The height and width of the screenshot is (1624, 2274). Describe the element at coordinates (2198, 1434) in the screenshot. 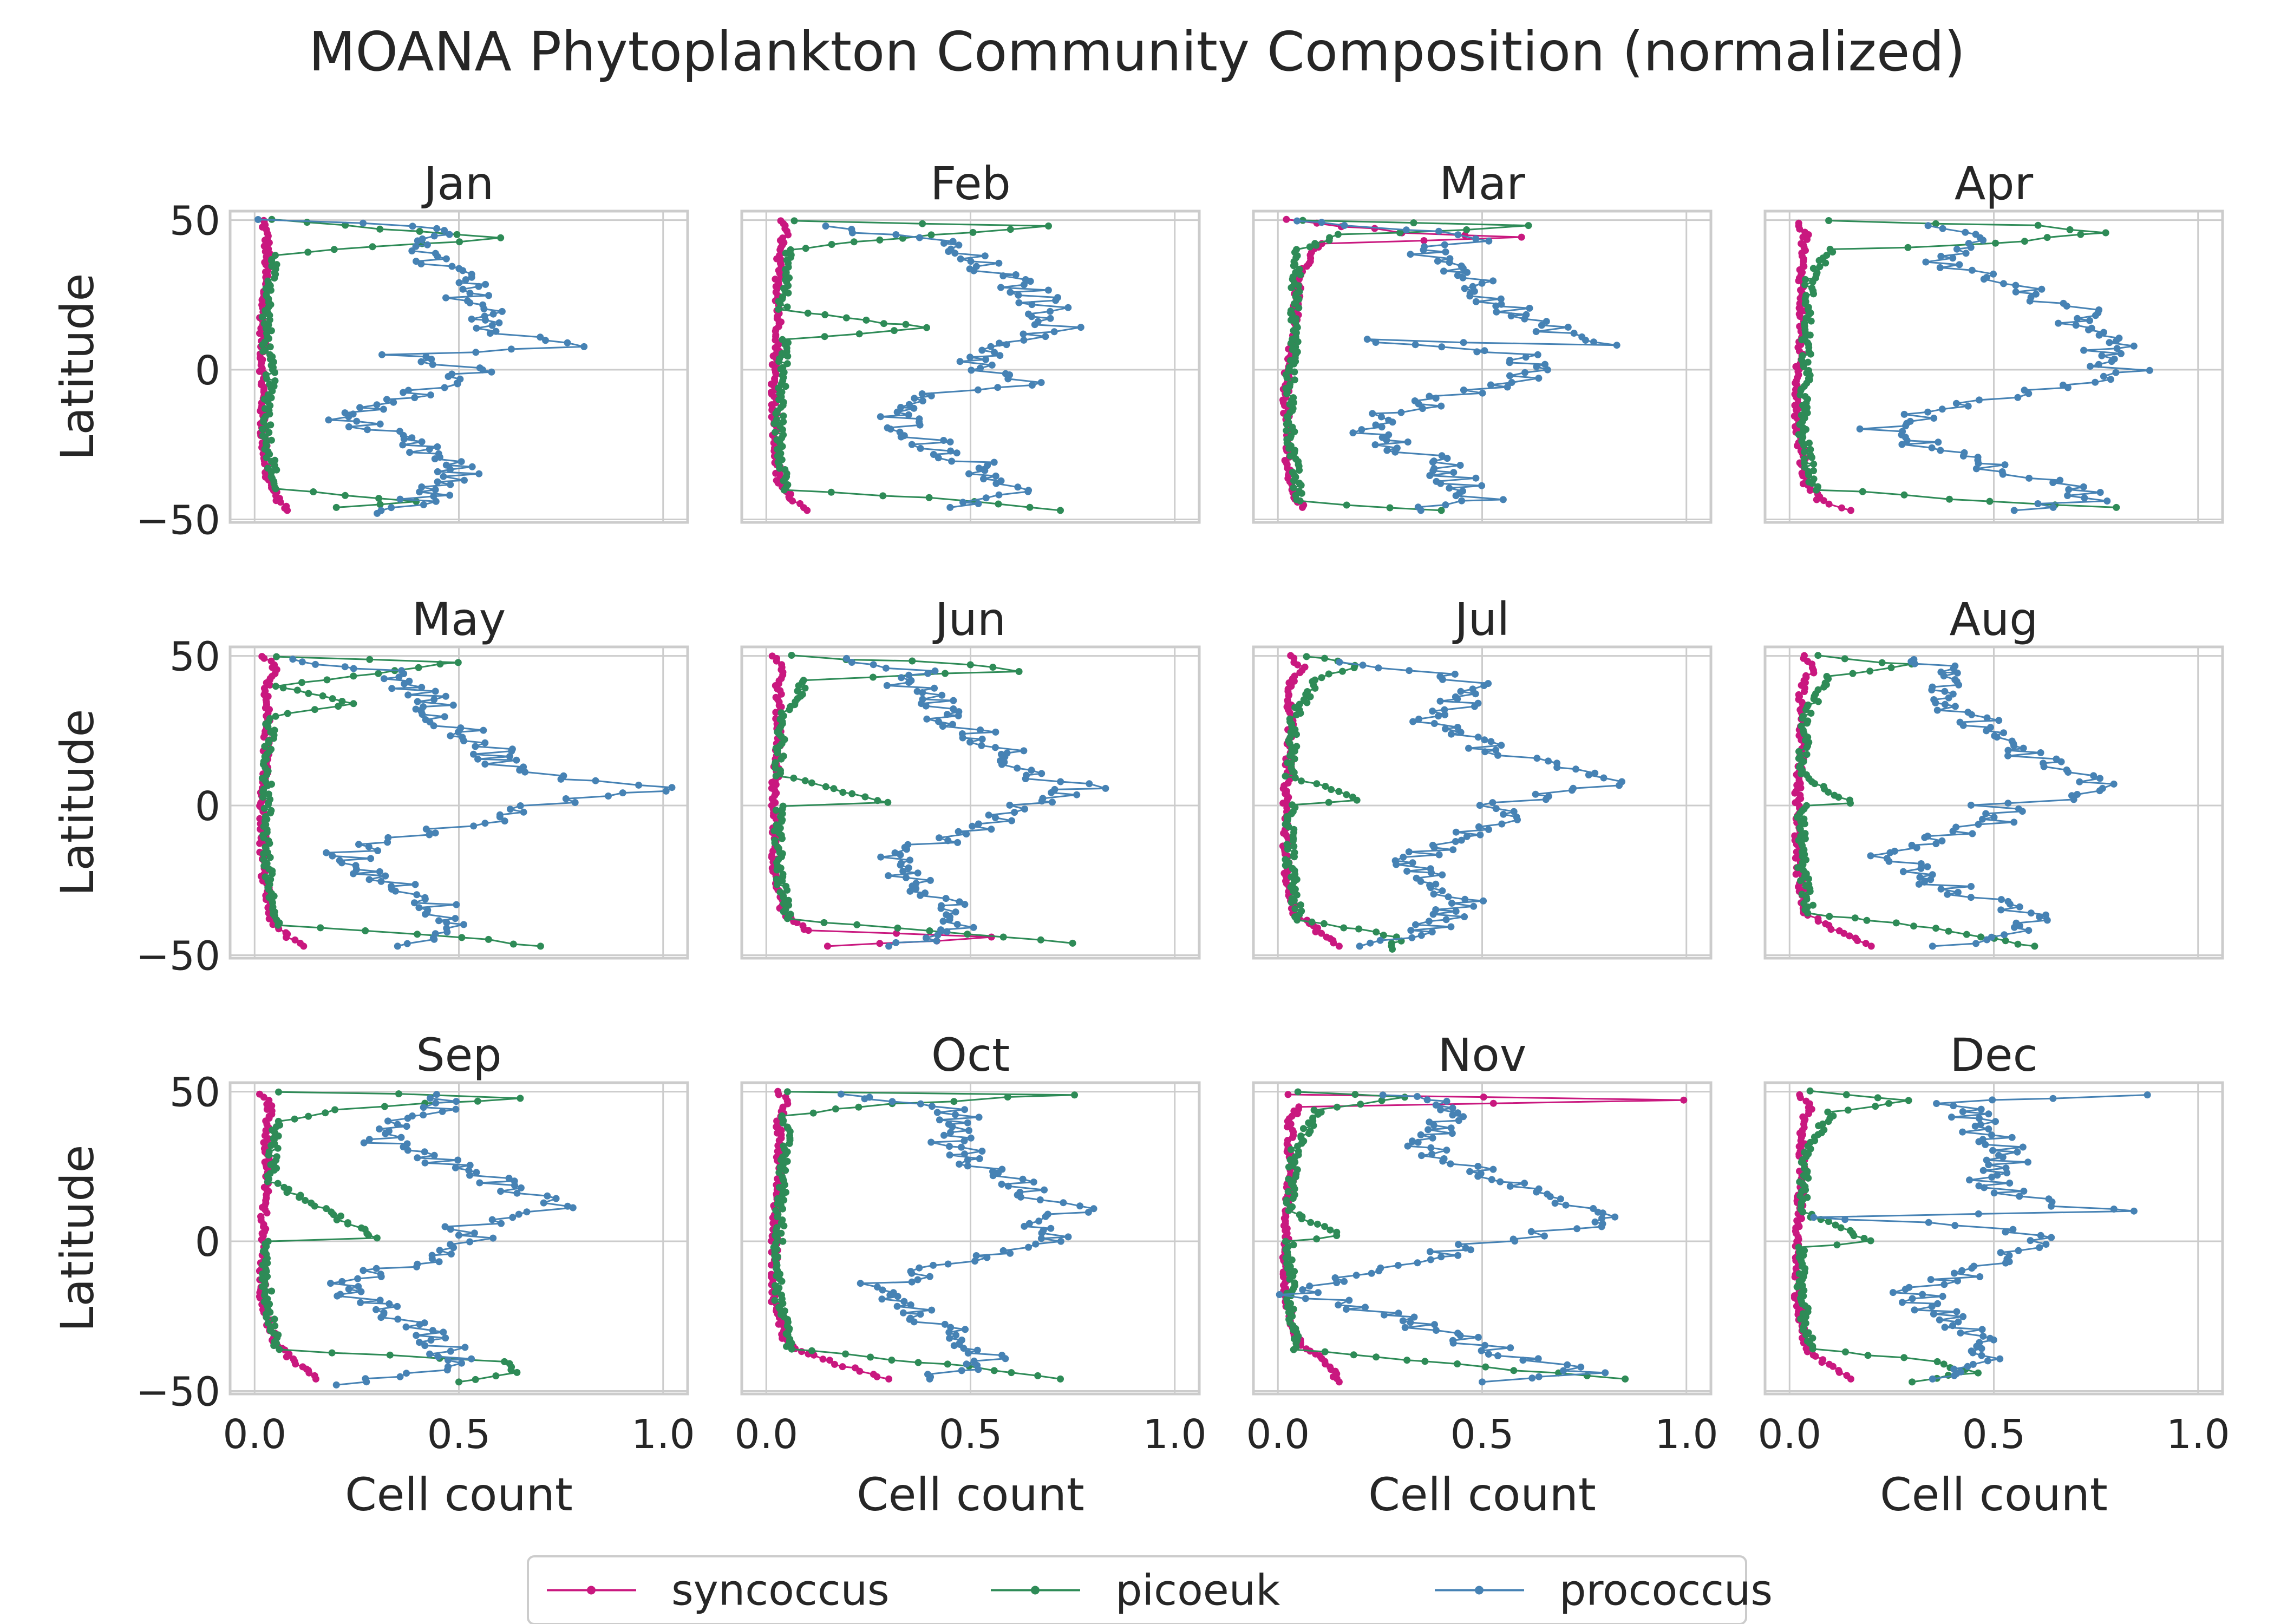

I see `x-tick-label: 1.0` at that location.